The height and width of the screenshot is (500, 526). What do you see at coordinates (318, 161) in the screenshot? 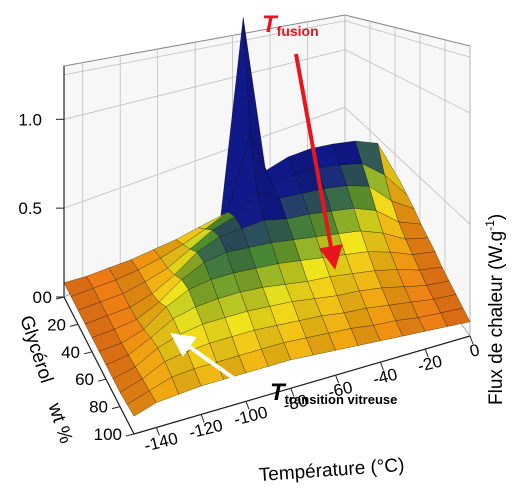
I see `fusion-arrow` at bounding box center [318, 161].